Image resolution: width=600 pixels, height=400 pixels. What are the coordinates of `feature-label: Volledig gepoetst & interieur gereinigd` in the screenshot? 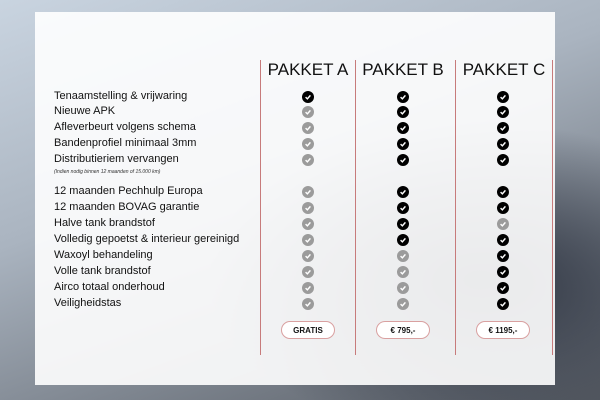 It's located at (147, 239).